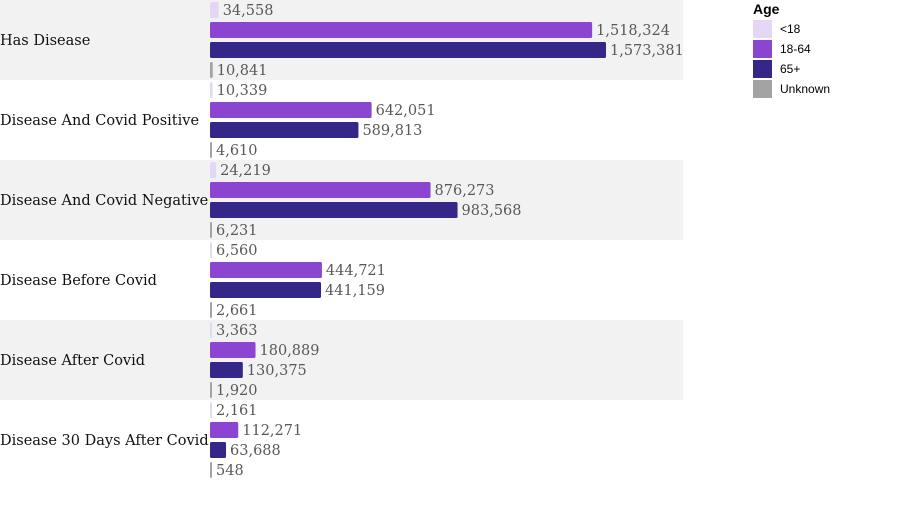 This screenshot has height=510, width=902. What do you see at coordinates (266, 290) in the screenshot?
I see `bar-disease-before-covid-65-plus` at bounding box center [266, 290].